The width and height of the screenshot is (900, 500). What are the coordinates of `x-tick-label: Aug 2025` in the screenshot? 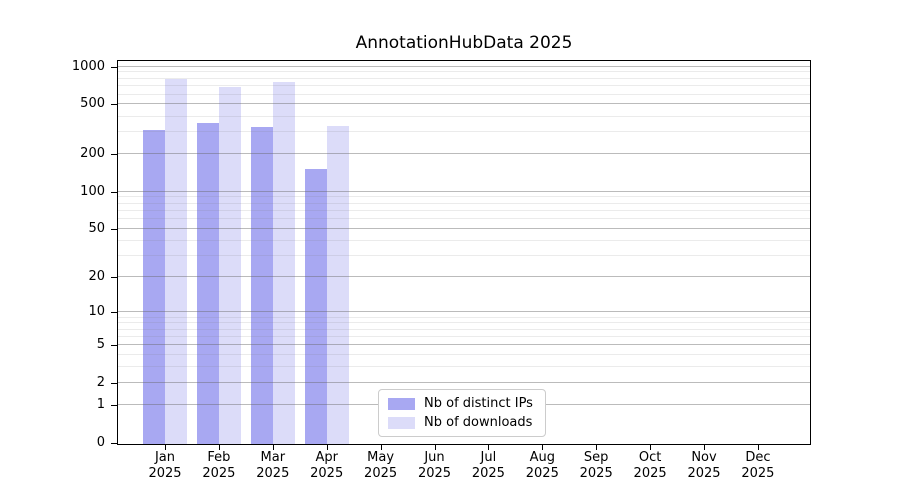 It's located at (542, 466).